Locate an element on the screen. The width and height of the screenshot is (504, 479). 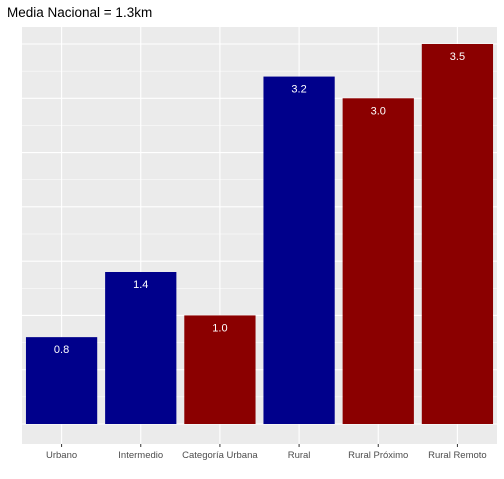
x-tick-label: Rural Remoto is located at coordinates (457, 455).